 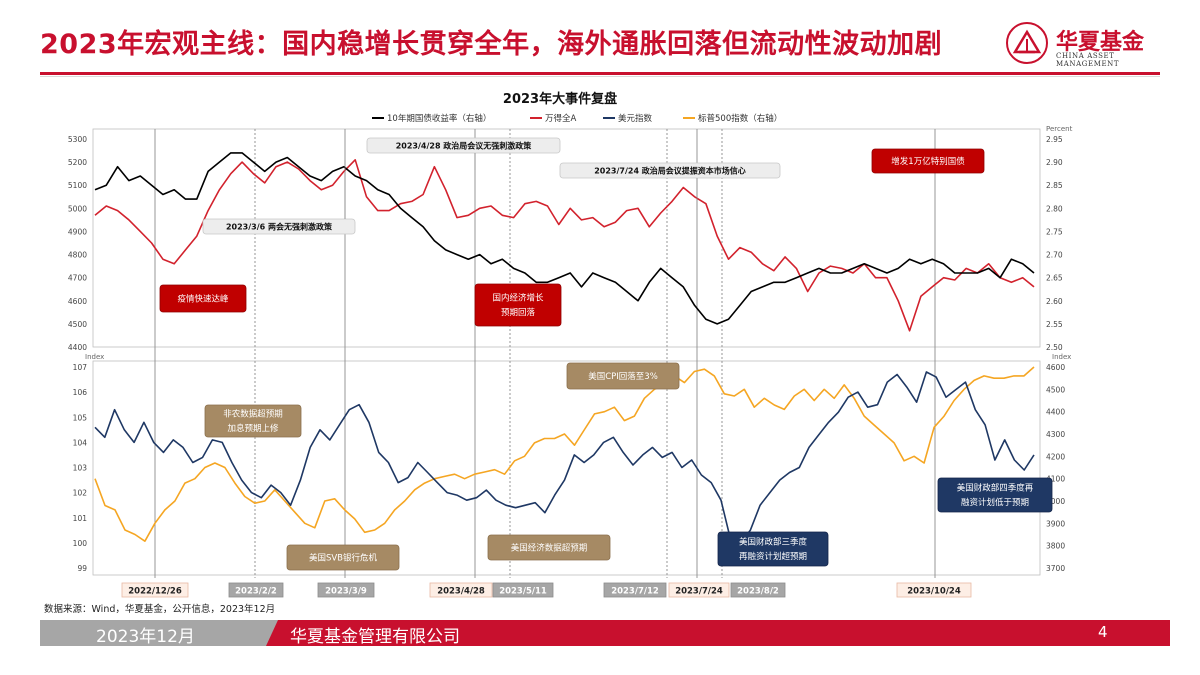 I want to click on date-marker-label: 2023/2/2, so click(x=256, y=592).